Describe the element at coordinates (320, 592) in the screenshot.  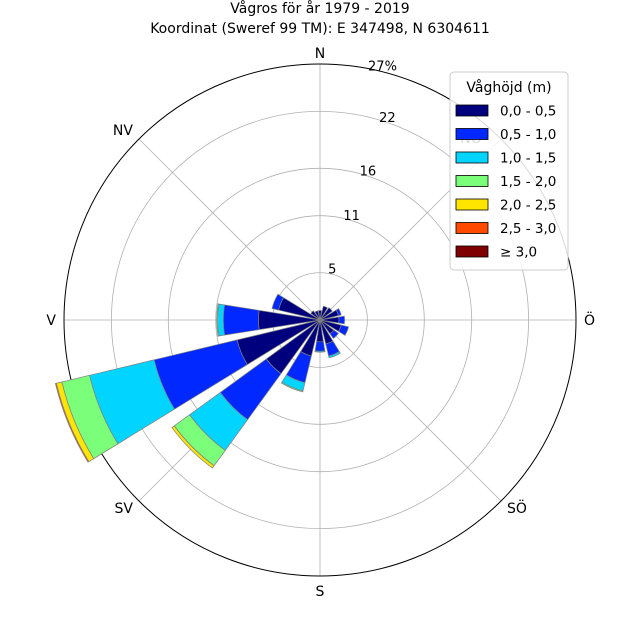
I see `direction-label: S` at that location.